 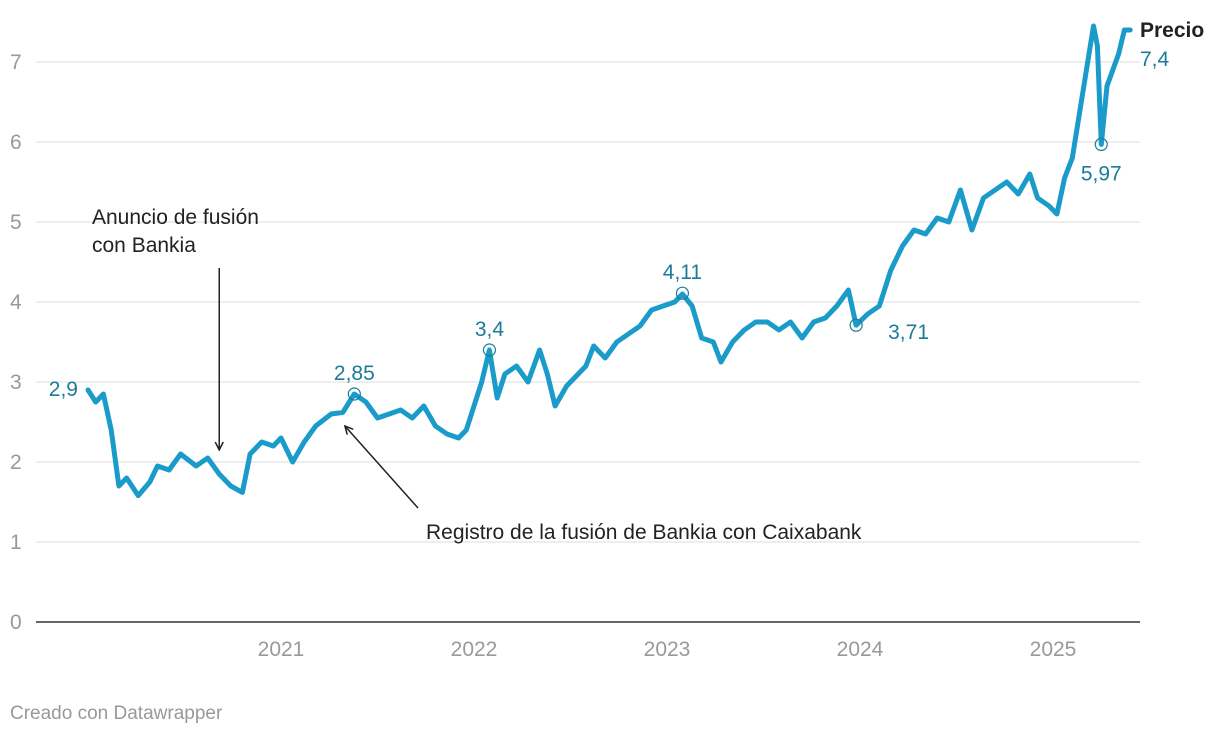 What do you see at coordinates (382, 467) in the screenshot?
I see `annotation-arrow` at bounding box center [382, 467].